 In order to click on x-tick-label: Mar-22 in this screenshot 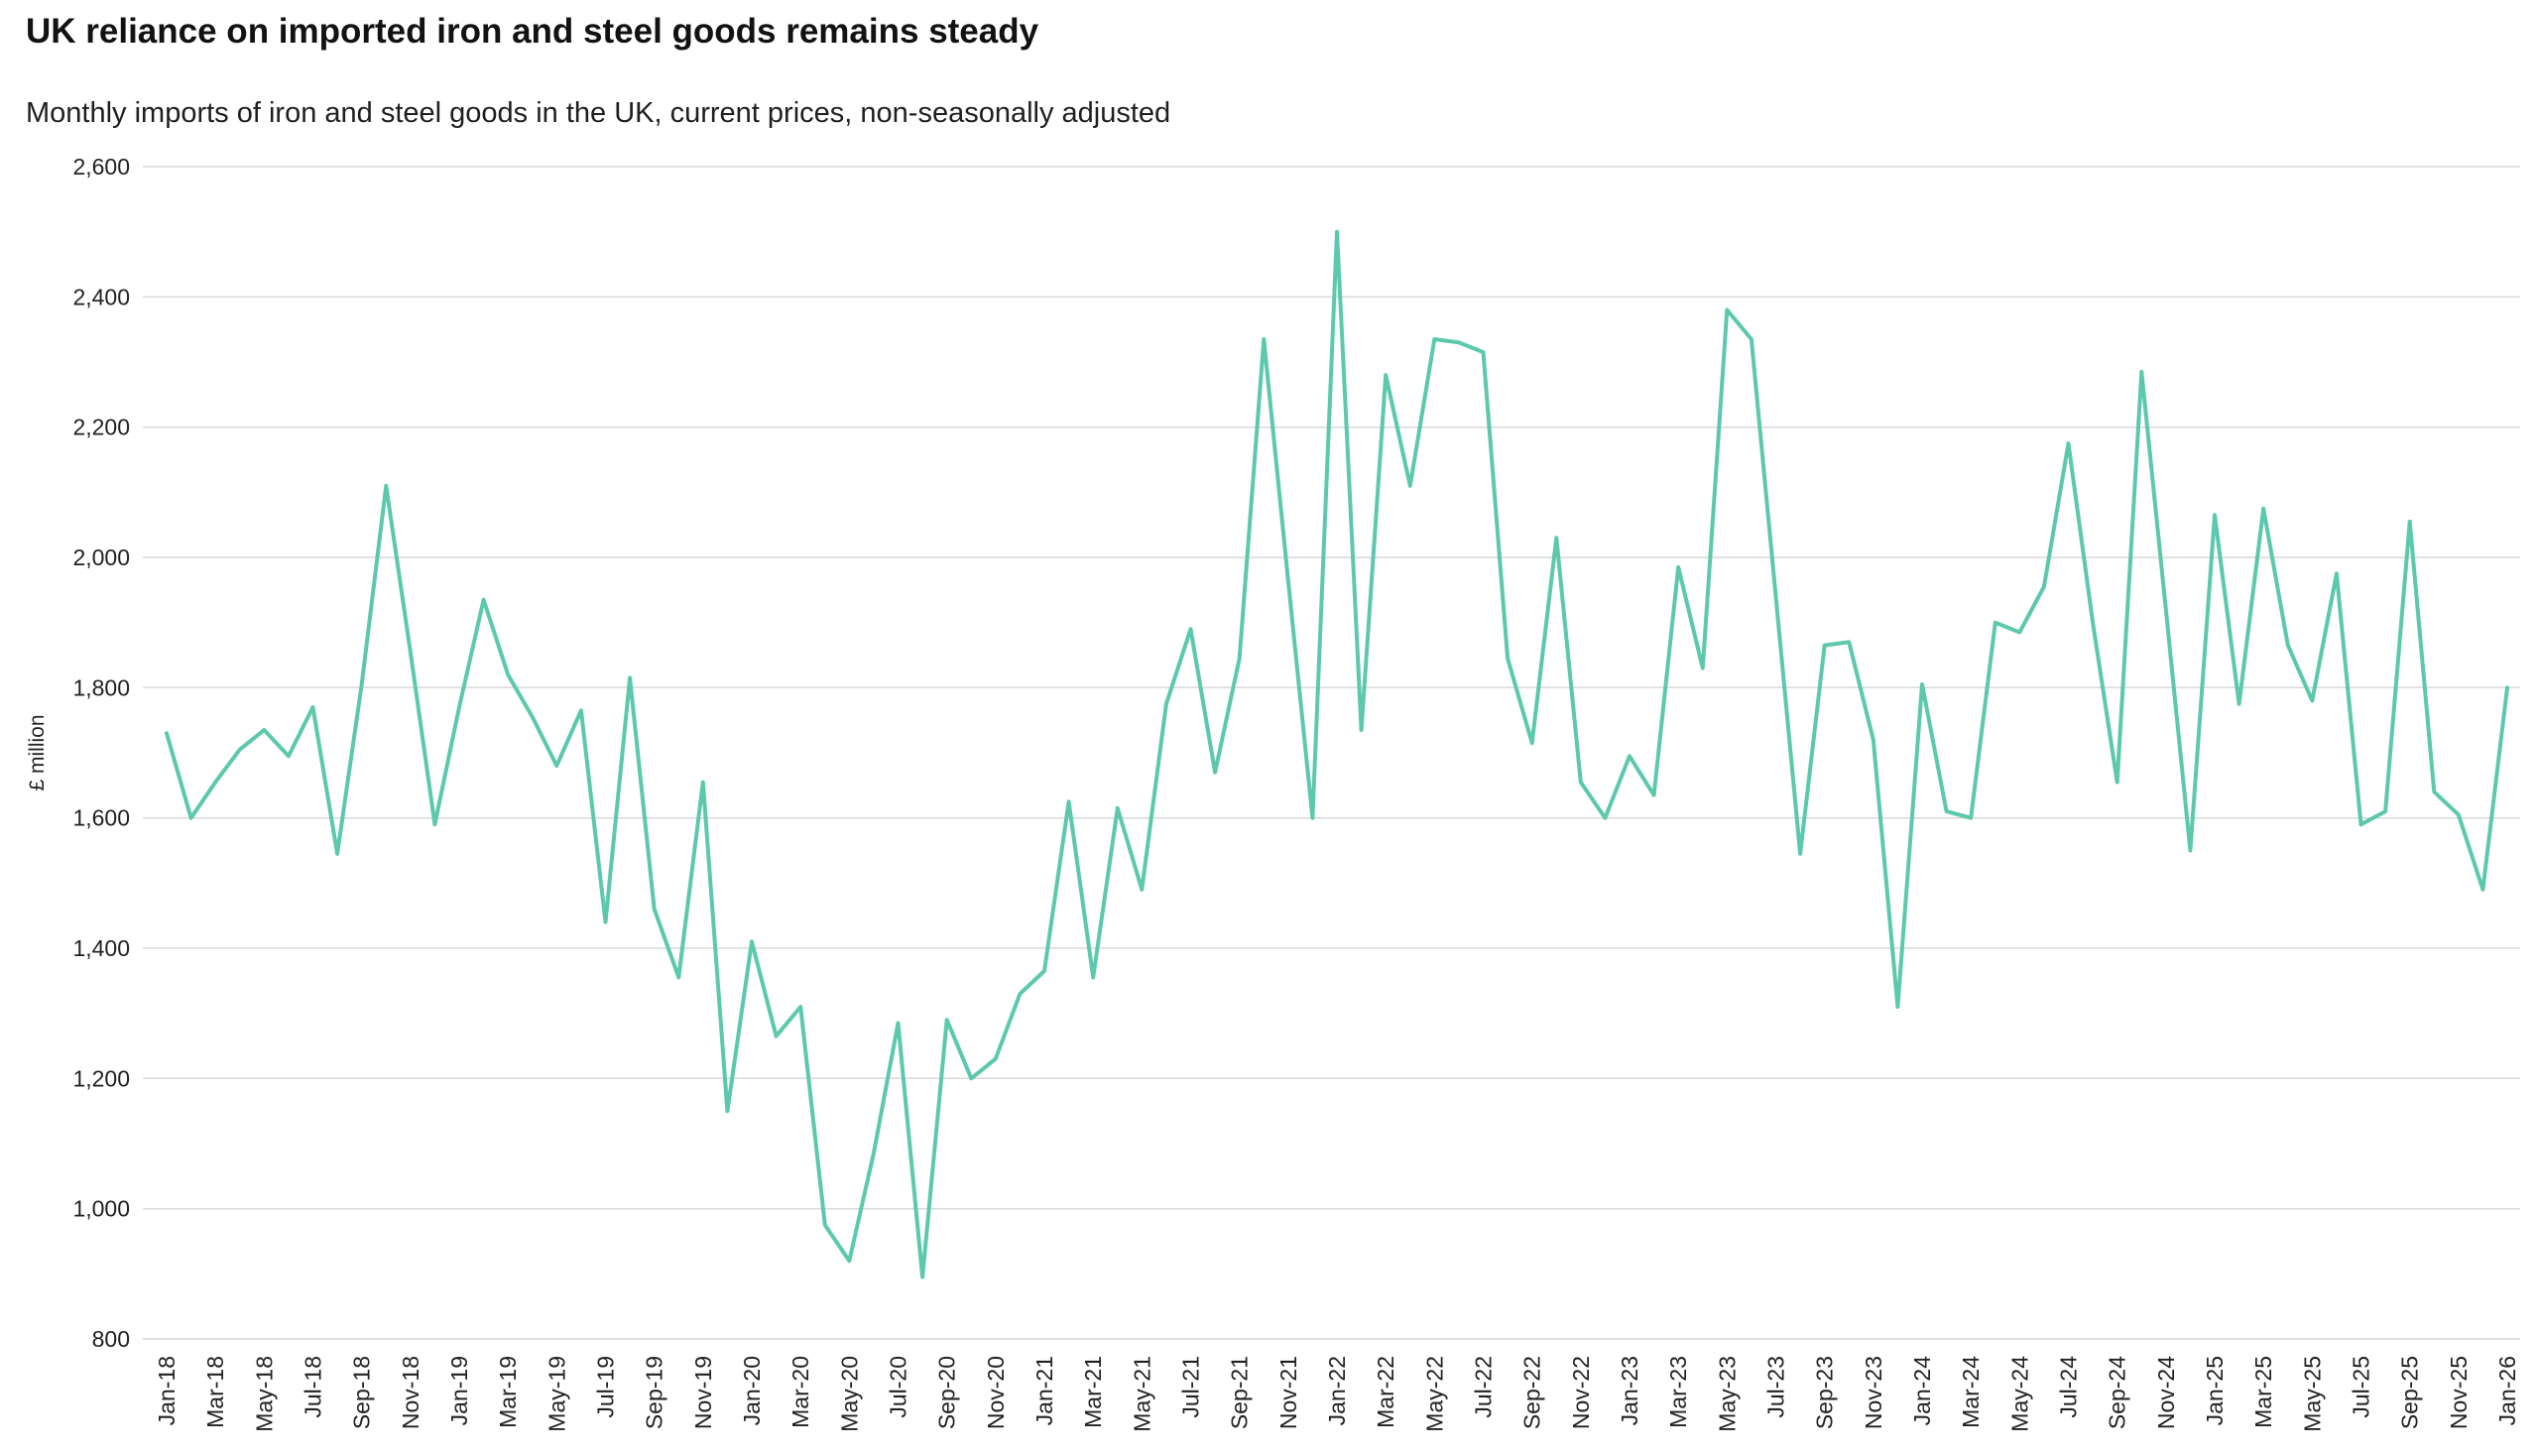, I will do `click(1386, 1392)`.